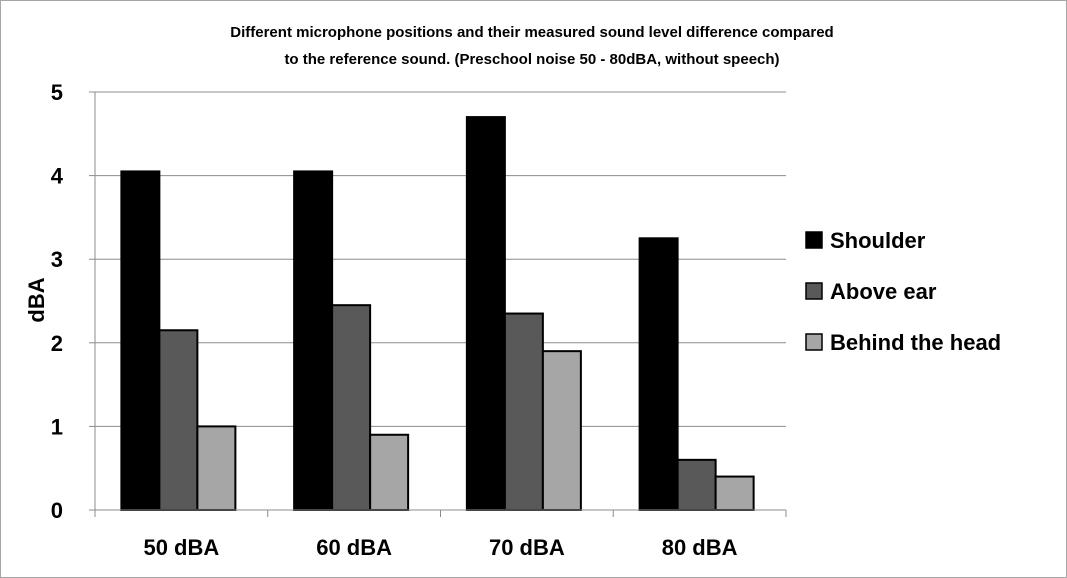 This screenshot has height=578, width=1067. I want to click on y-axis-label: dBA, so click(36, 299).